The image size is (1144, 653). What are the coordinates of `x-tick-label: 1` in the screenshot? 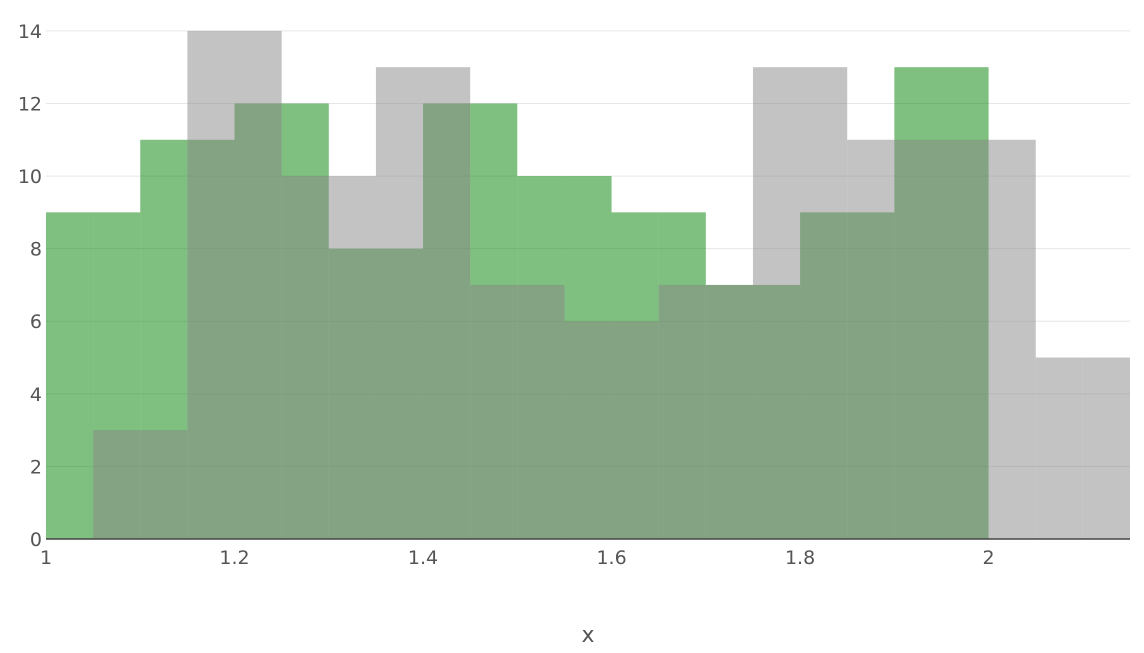 It's located at (46, 558).